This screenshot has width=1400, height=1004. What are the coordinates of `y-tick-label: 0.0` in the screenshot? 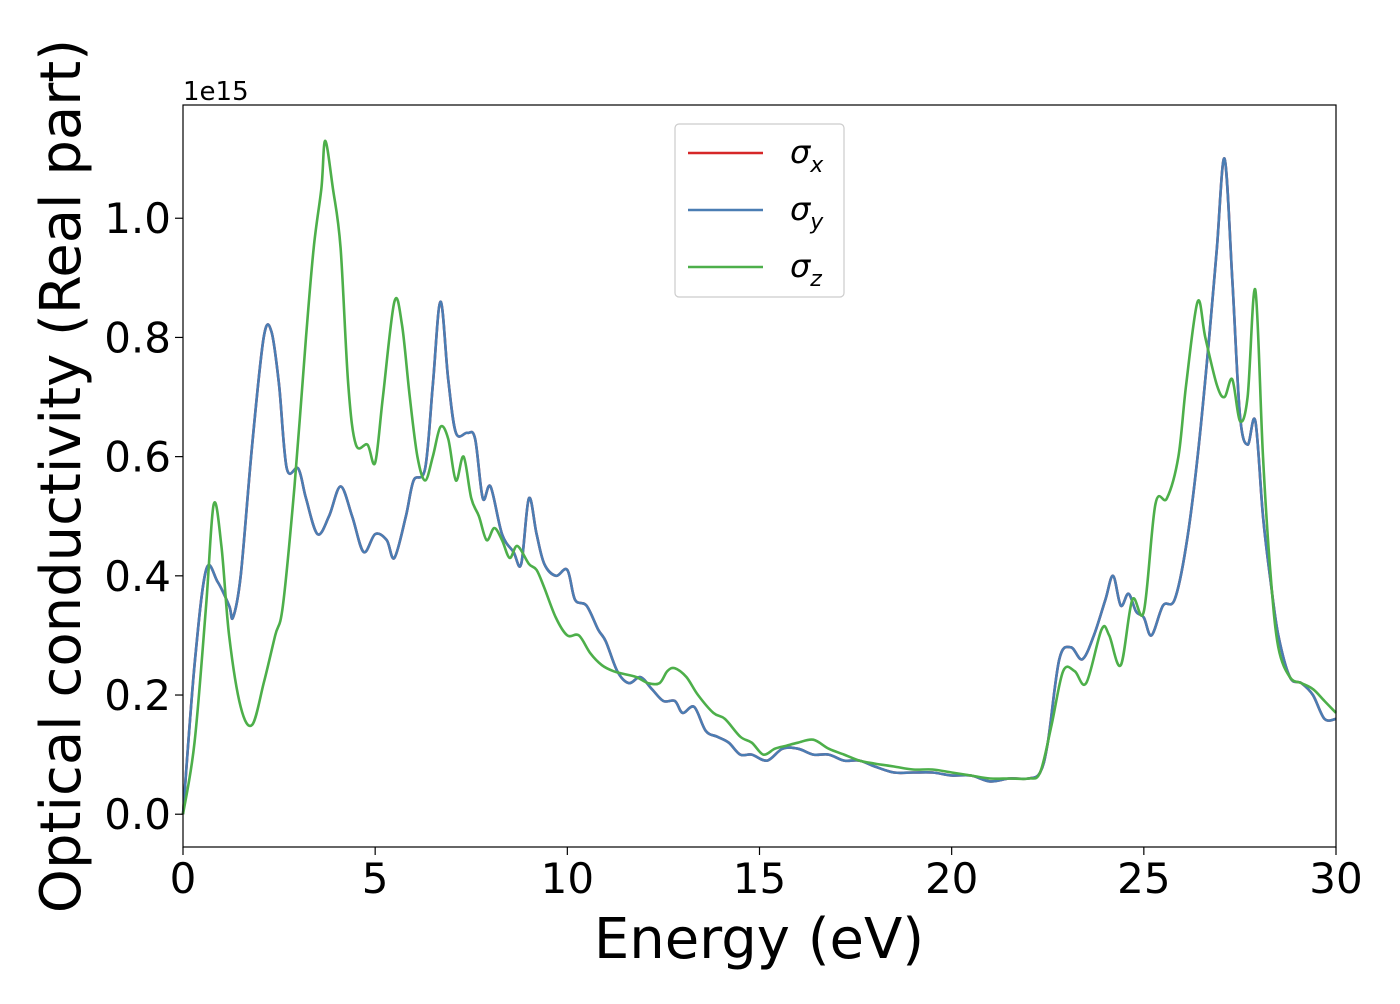 It's located at (137, 814).